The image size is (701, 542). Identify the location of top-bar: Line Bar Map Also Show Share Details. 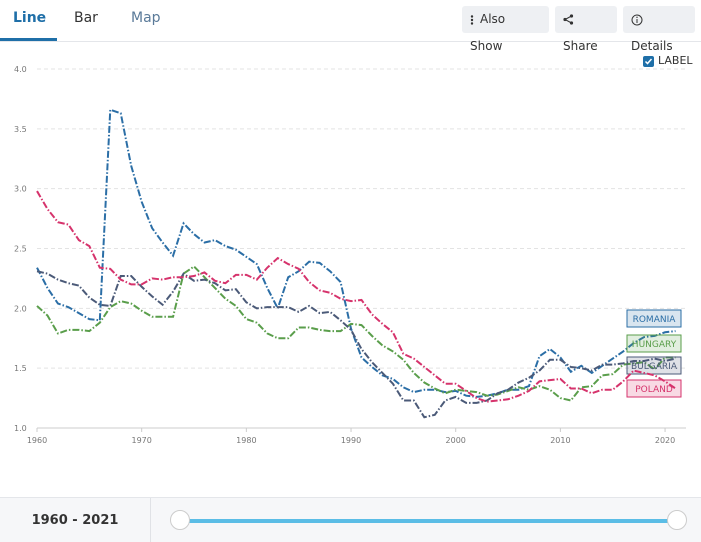
(350, 26).